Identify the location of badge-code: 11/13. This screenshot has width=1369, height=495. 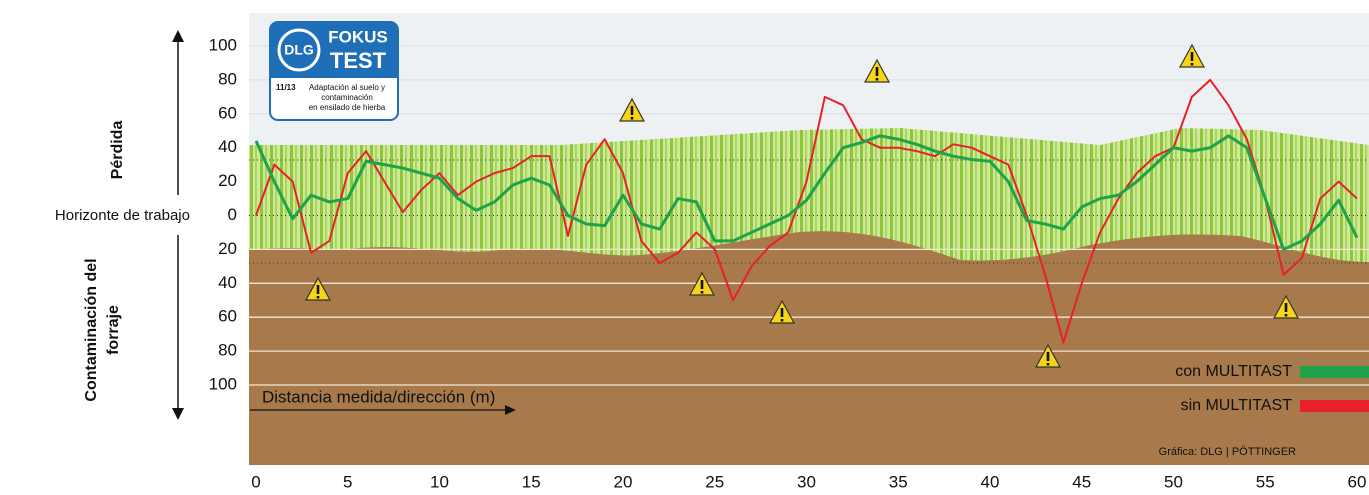
(286, 87).